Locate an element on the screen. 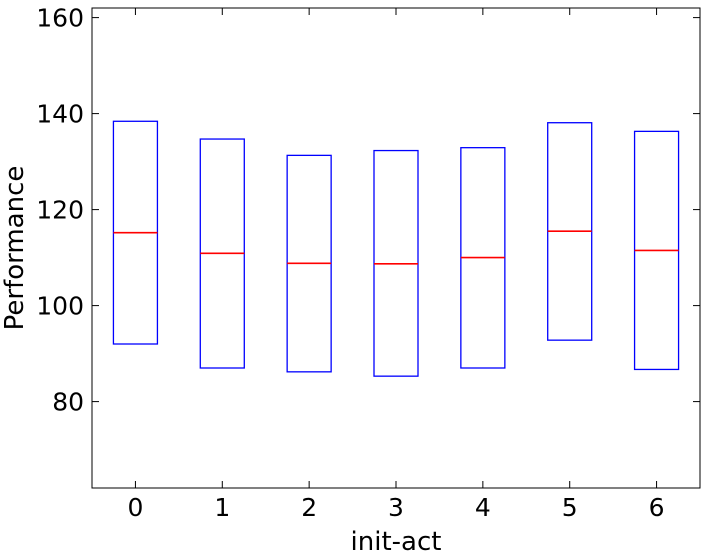 Image resolution: width=712 pixels, height=558 pixels. x-tick-label: 3 is located at coordinates (396, 507).